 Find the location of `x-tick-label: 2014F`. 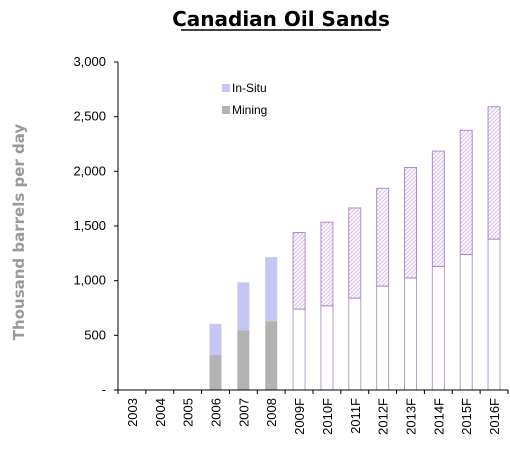

x-tick-label: 2014F is located at coordinates (438, 416).